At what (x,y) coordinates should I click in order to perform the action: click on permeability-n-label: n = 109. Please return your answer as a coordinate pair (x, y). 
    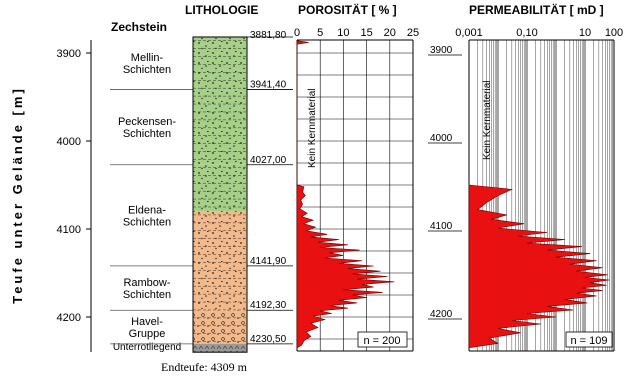
    Looking at the image, I should click on (588, 341).